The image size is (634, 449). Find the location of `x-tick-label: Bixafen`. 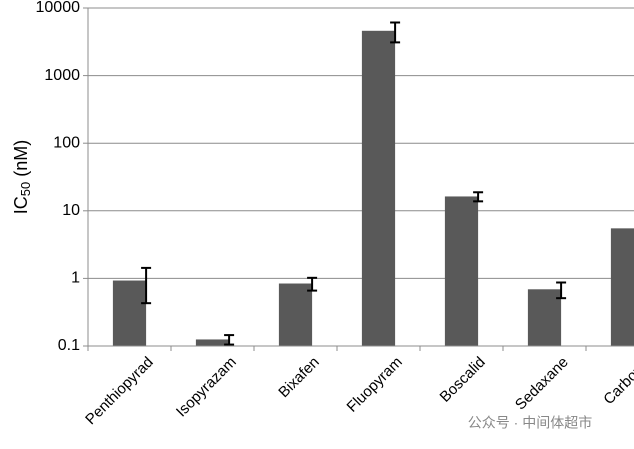

x-tick-label: Bixafen is located at coordinates (298, 377).